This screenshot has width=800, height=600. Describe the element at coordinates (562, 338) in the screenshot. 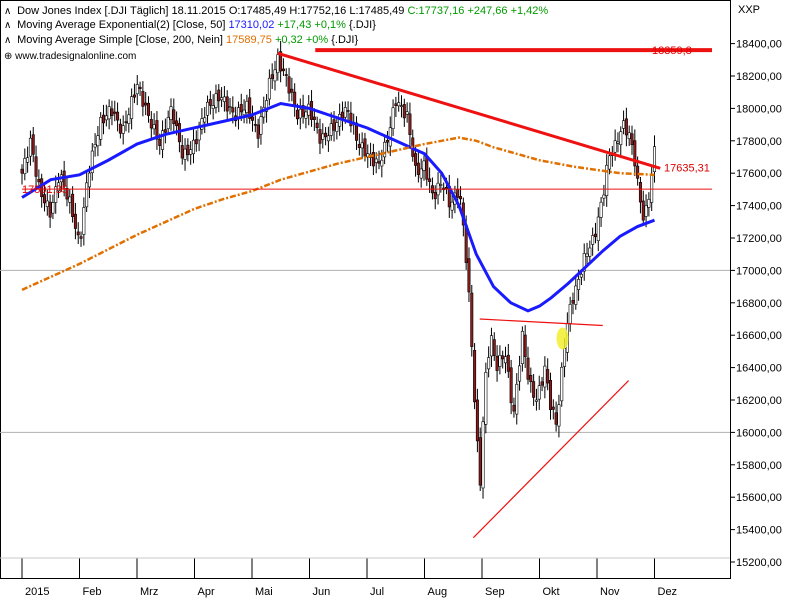

I see `highlight-marker` at that location.